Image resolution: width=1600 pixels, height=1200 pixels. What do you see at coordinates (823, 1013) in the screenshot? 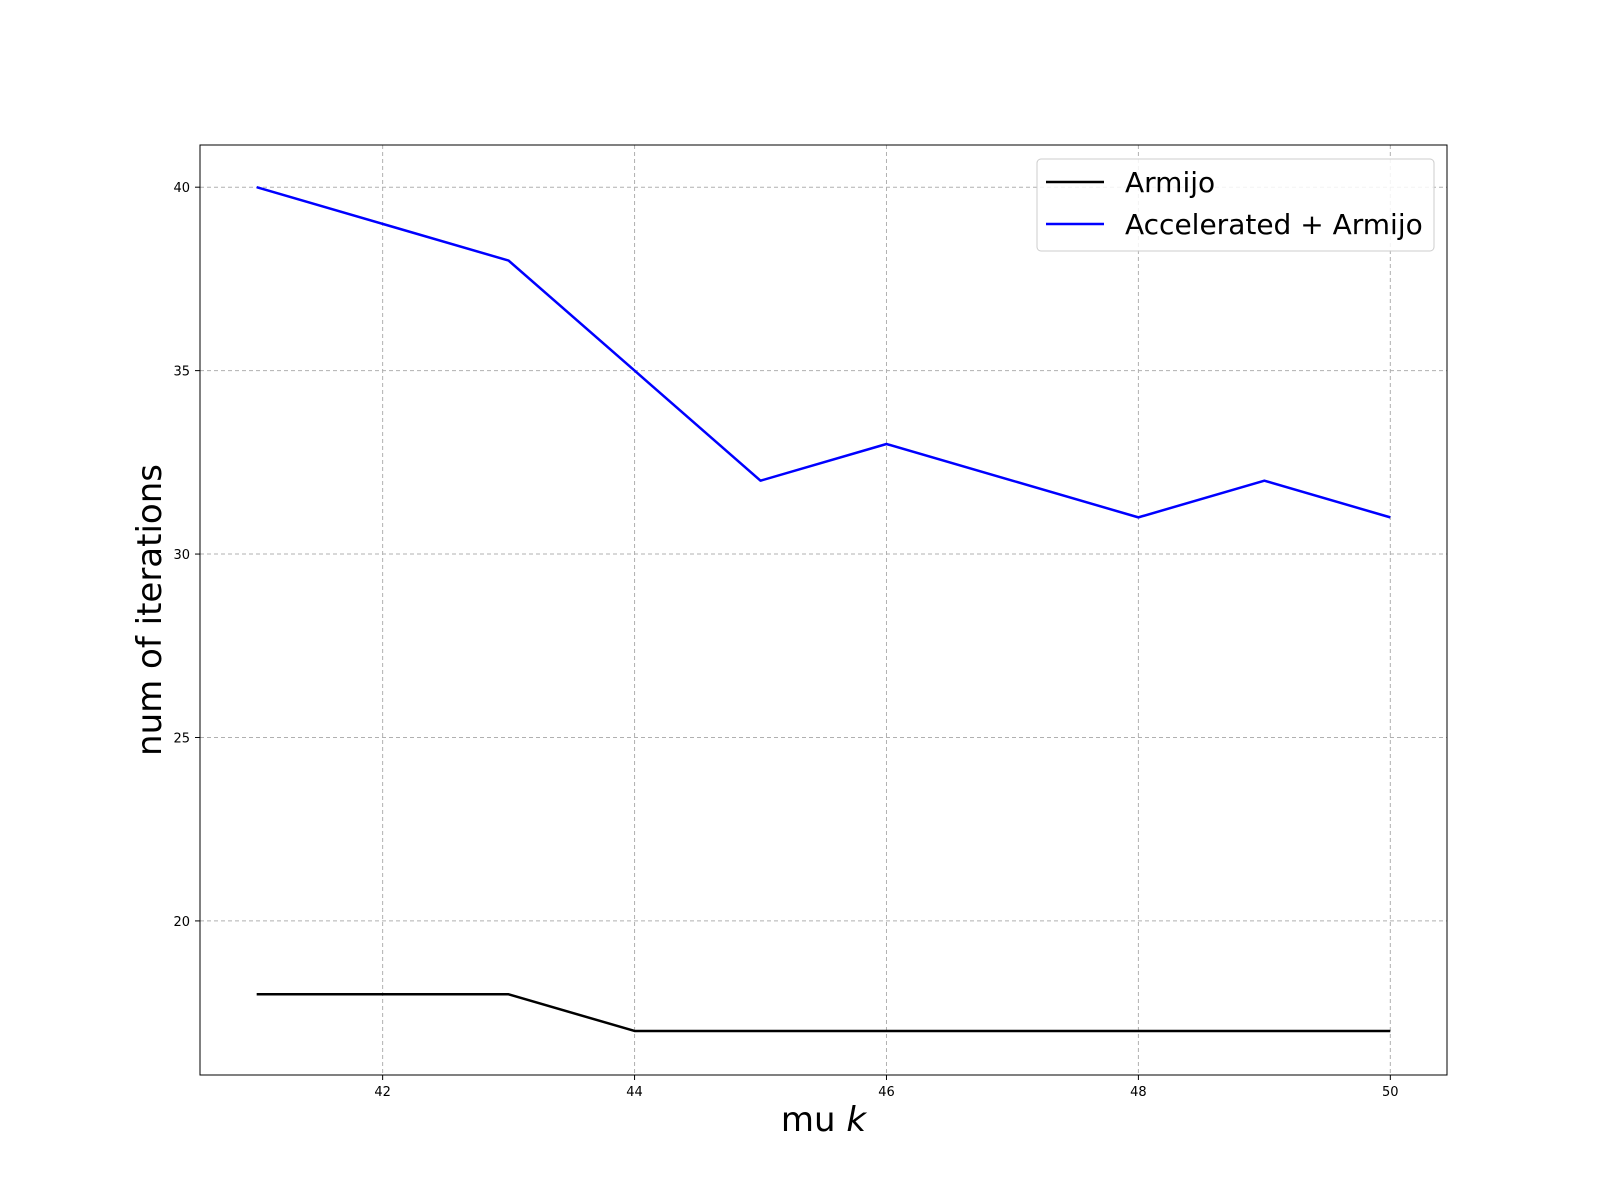
I see `series-line-armijo` at bounding box center [823, 1013].